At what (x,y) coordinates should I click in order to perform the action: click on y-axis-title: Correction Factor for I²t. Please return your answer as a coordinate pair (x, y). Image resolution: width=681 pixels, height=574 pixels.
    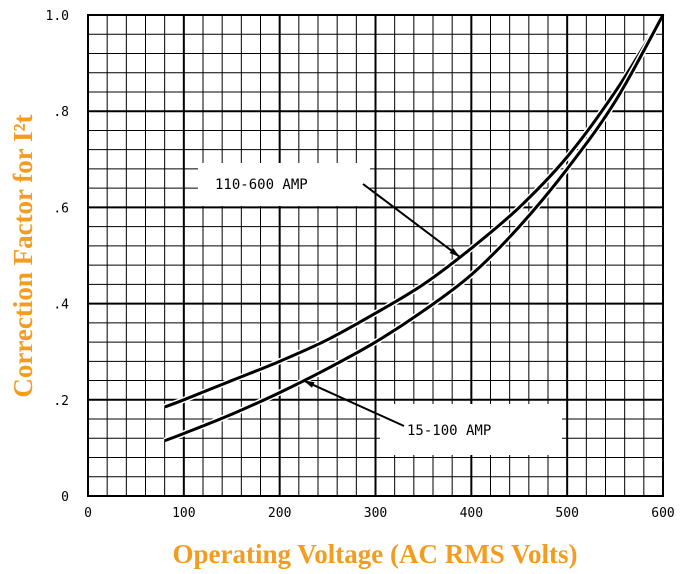
    Looking at the image, I should click on (23, 255).